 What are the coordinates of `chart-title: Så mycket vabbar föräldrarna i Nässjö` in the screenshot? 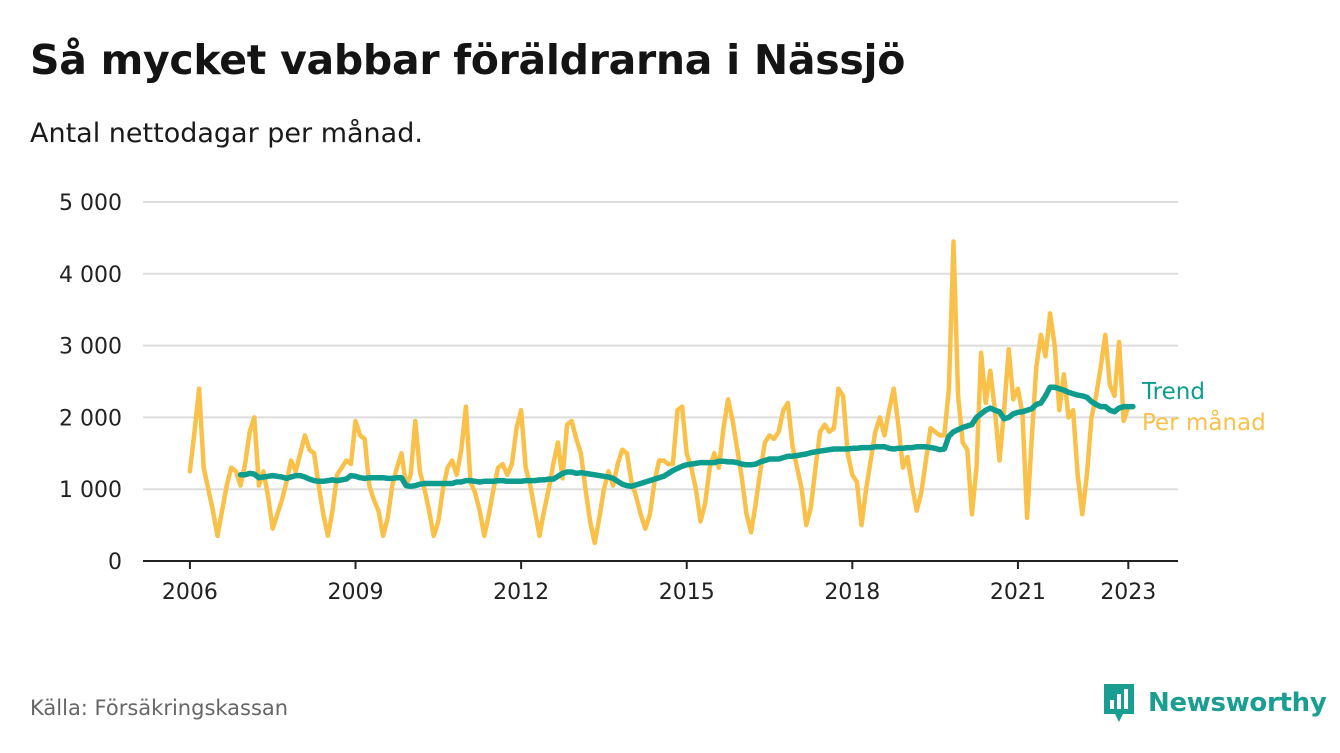 It's located at (468, 60).